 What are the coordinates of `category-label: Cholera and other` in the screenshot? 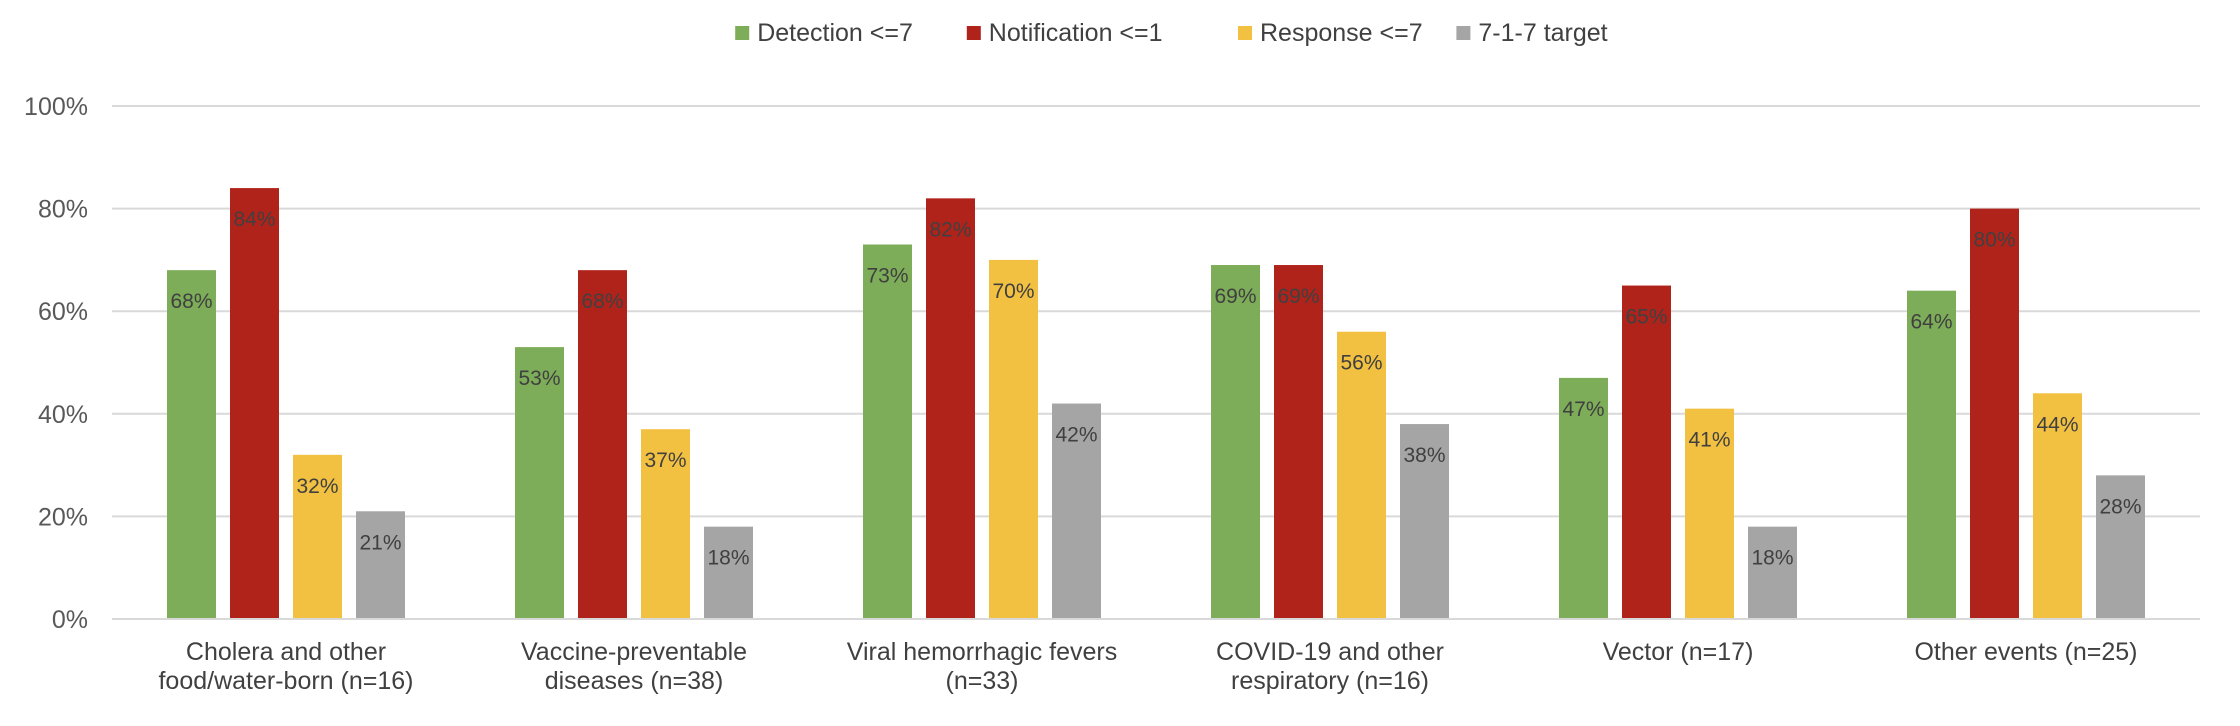 It's located at (286, 652).